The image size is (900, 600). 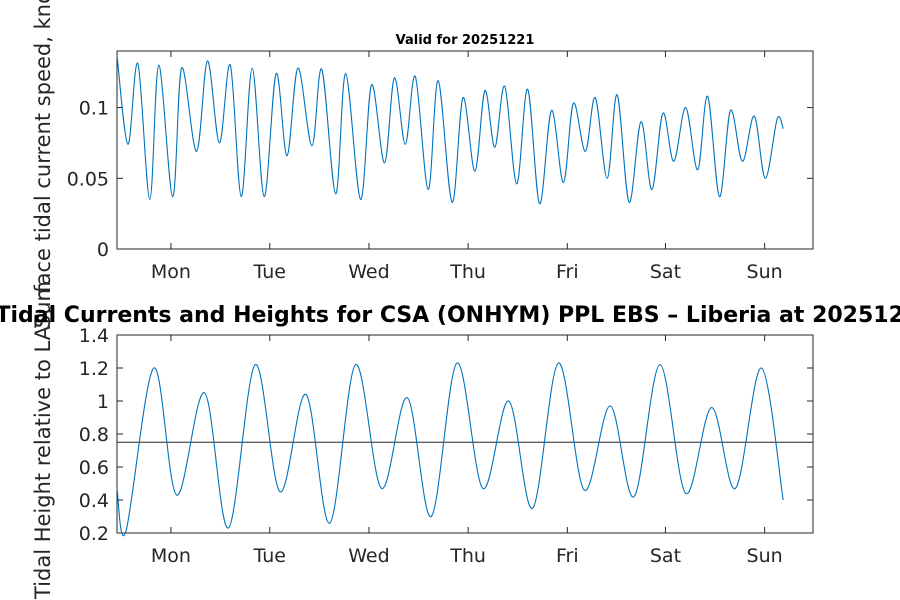 What do you see at coordinates (103, 250) in the screenshot?
I see `y-tick-label: 0` at bounding box center [103, 250].